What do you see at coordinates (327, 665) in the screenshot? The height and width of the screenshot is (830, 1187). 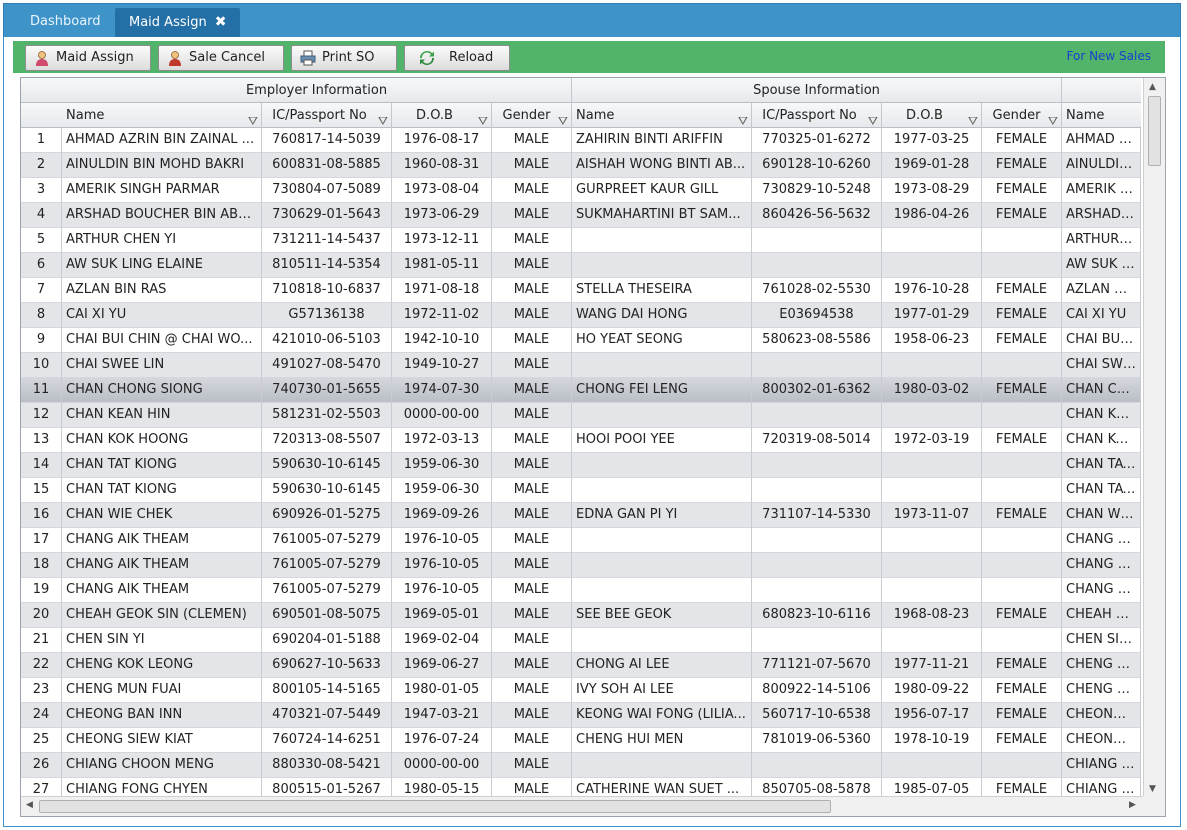 I see `cell-ic: 690627-10-5633` at bounding box center [327, 665].